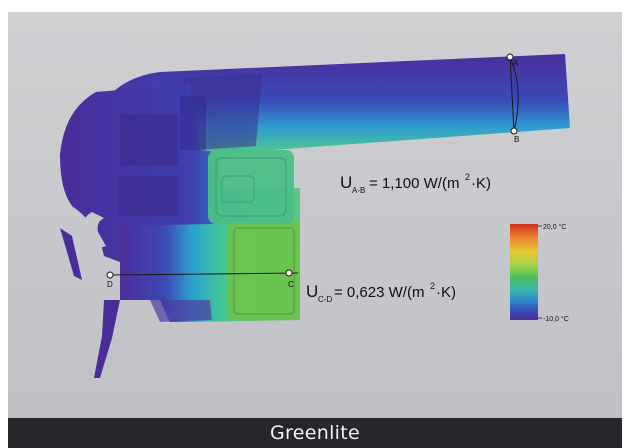 This screenshot has width=630, height=448. What do you see at coordinates (289, 273) in the screenshot?
I see `point-c-marker` at bounding box center [289, 273].